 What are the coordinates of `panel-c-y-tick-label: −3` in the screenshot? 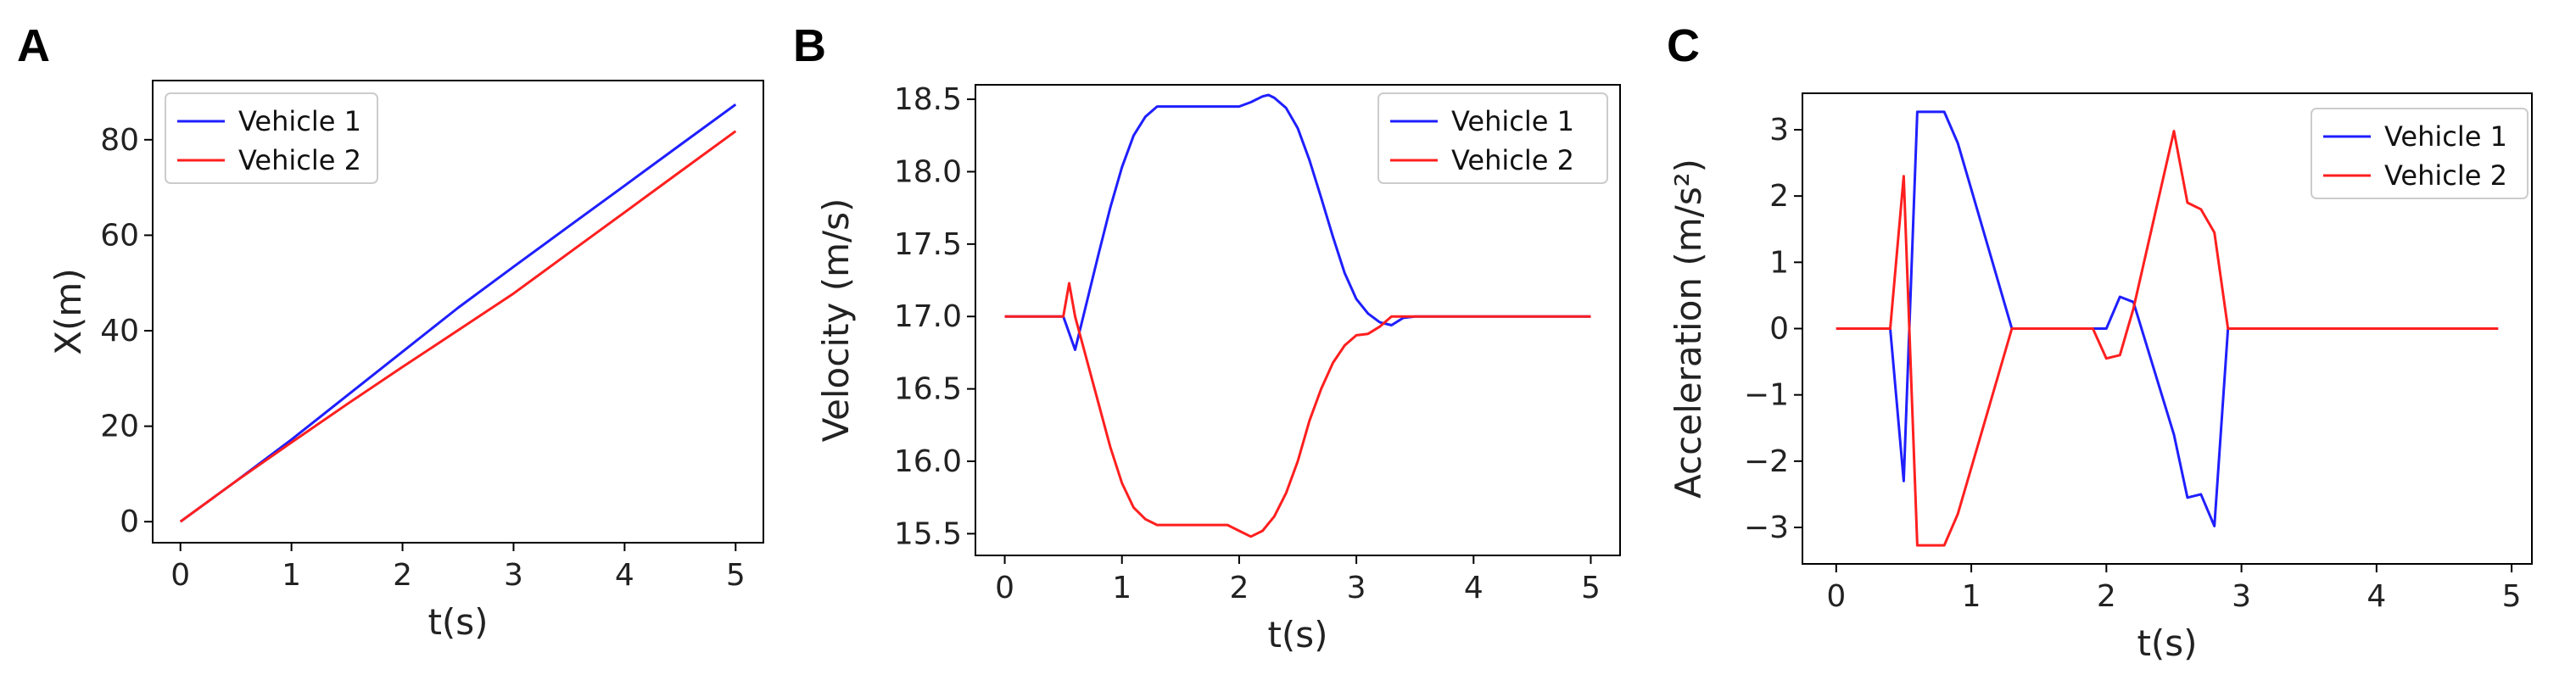 It's located at (1766, 527).